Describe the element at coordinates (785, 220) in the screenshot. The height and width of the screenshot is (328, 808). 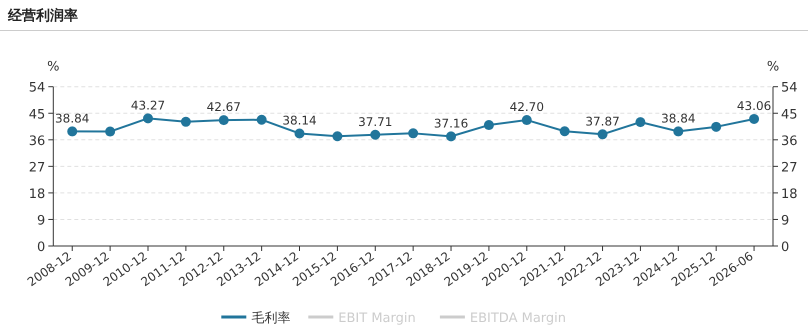
I see `y2-tick-label: 9` at that location.